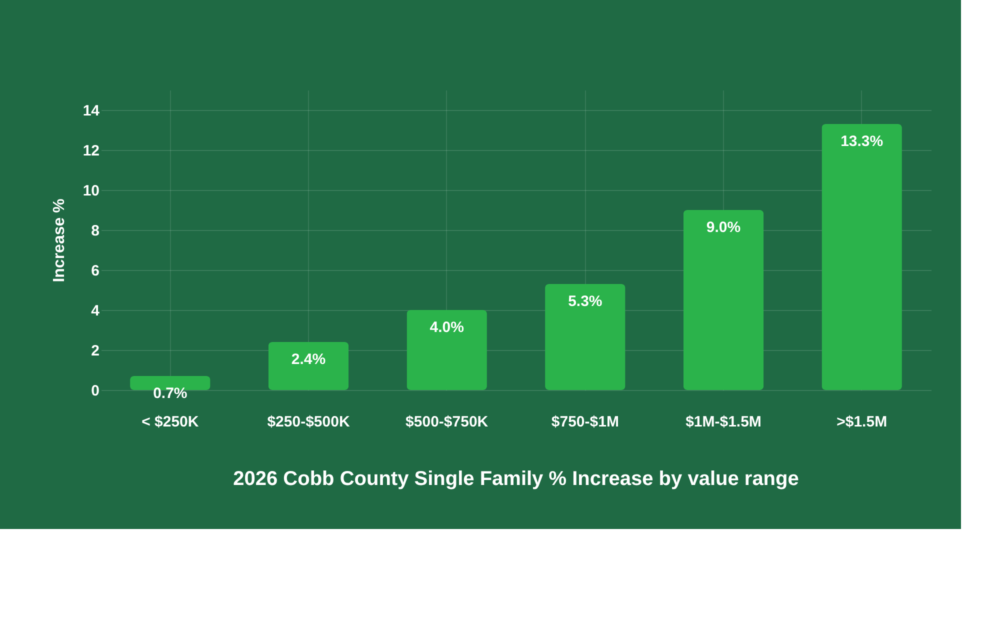 The width and height of the screenshot is (994, 632). Describe the element at coordinates (447, 422) in the screenshot. I see `x-tick-label: $500-$750K` at that location.